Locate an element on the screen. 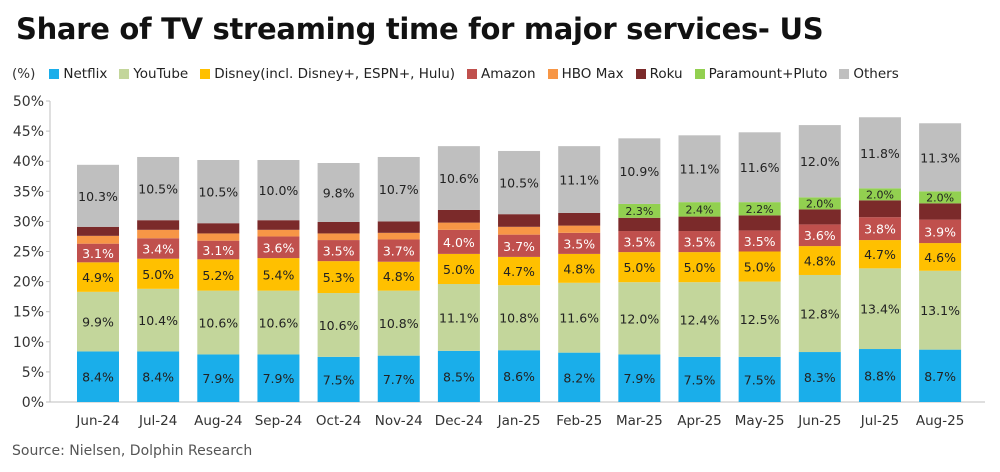  data-label: 11.1% is located at coordinates (459, 317).